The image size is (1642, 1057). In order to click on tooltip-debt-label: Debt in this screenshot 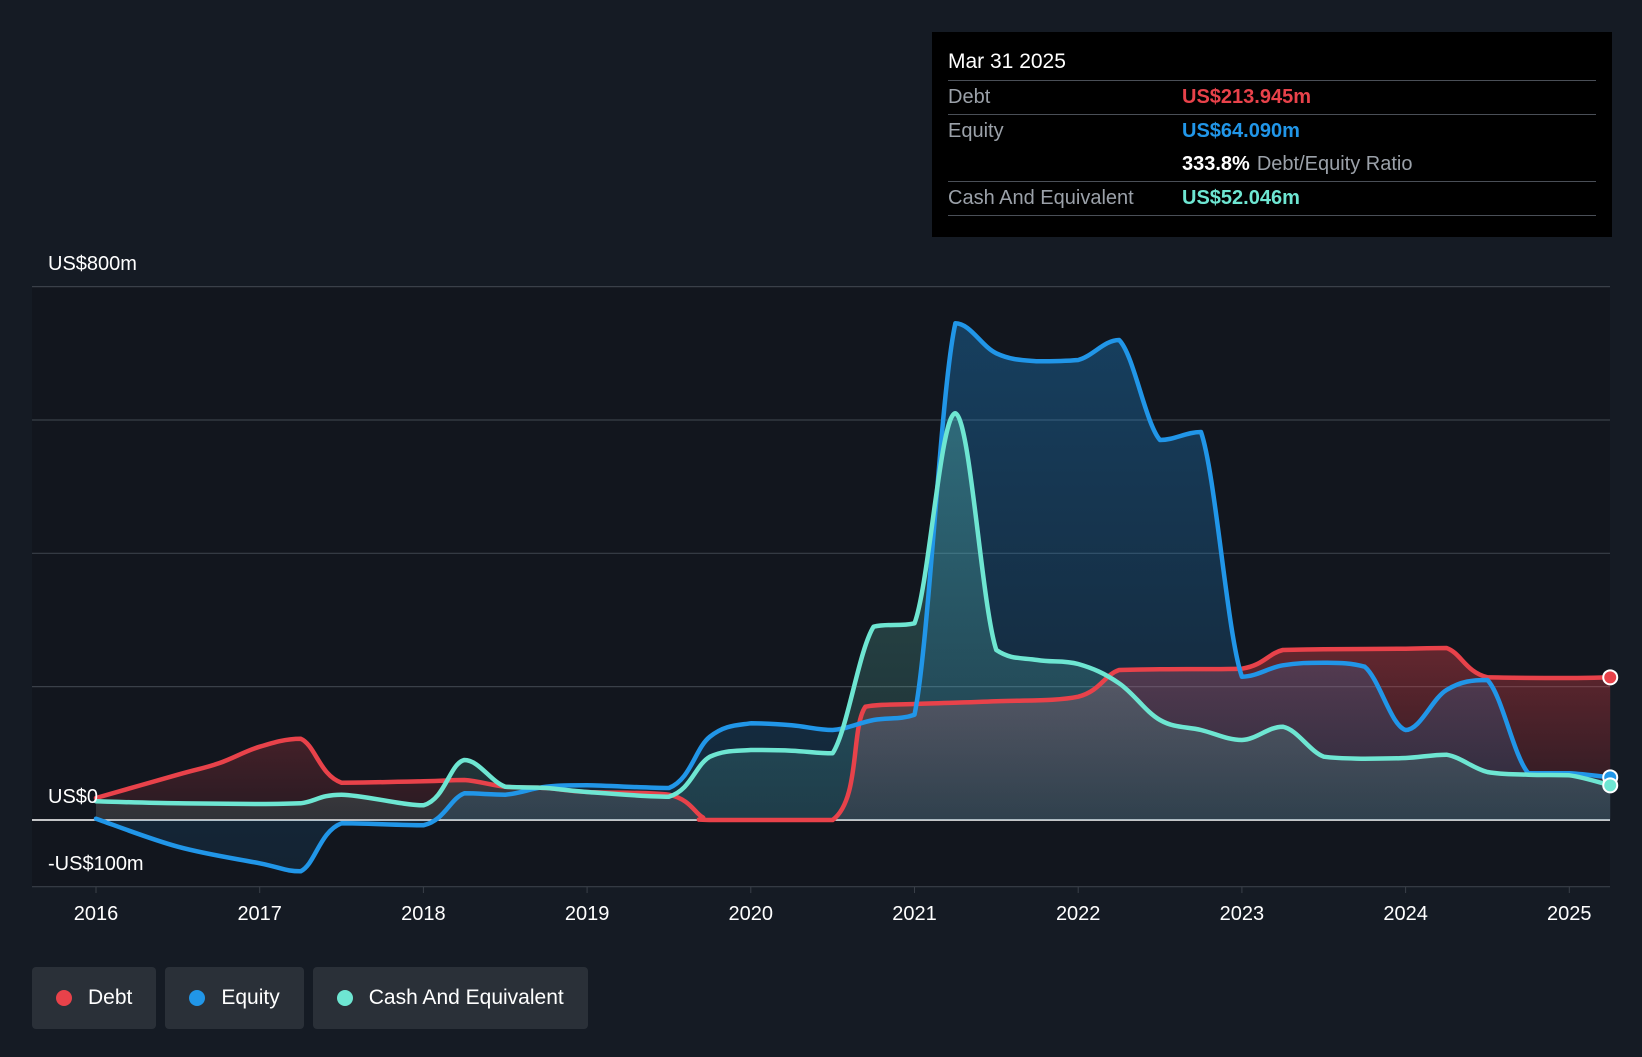, I will do `click(969, 97)`.